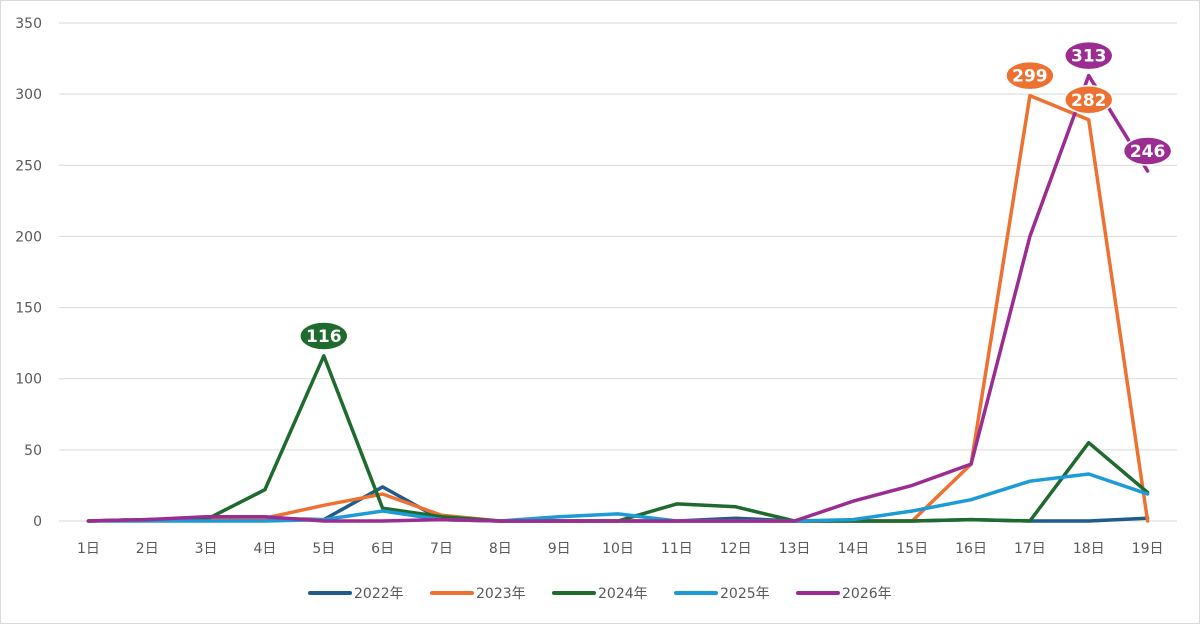 The height and width of the screenshot is (624, 1200). Describe the element at coordinates (88, 549) in the screenshot. I see `x-tick-label: 1日` at that location.